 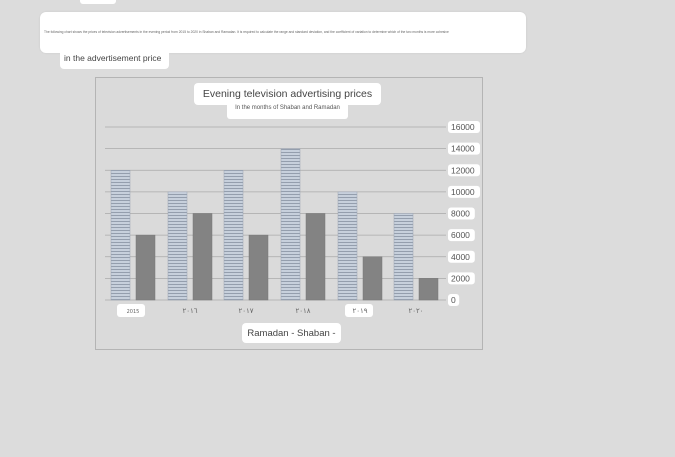 I want to click on x-tick-label: ٢٠٢٠, so click(x=415, y=311).